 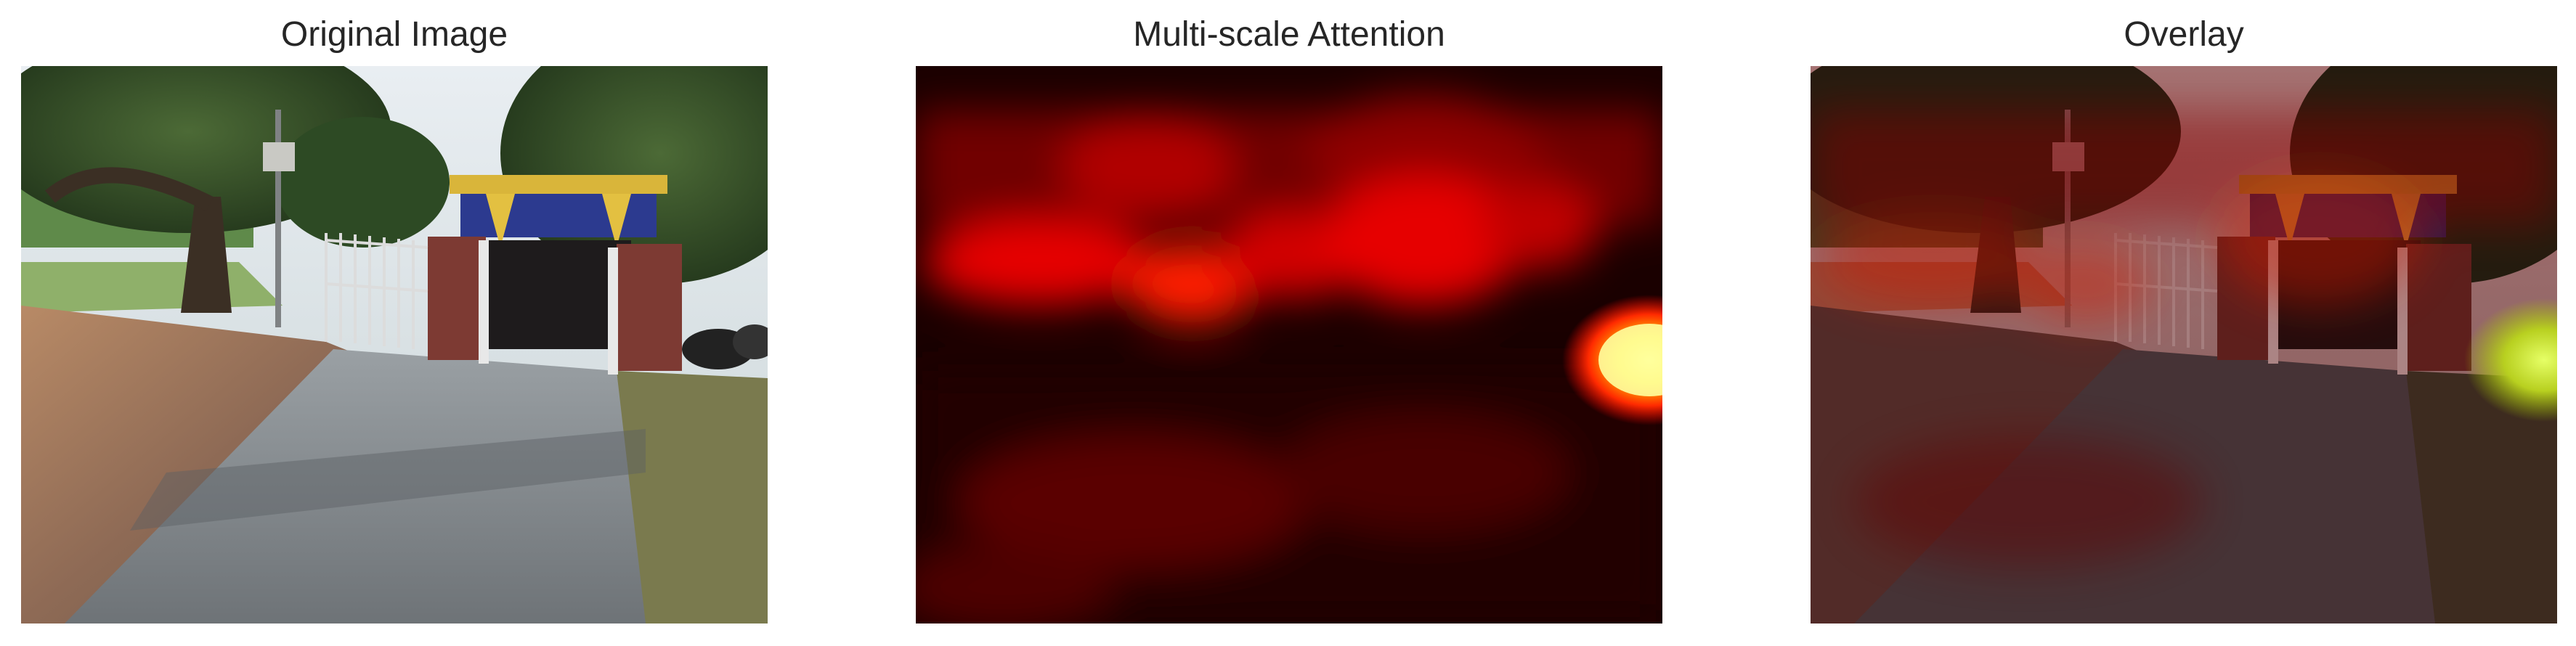 What do you see at coordinates (1289, 34) in the screenshot?
I see `panel-title-attention: Multi-scale Attention` at bounding box center [1289, 34].